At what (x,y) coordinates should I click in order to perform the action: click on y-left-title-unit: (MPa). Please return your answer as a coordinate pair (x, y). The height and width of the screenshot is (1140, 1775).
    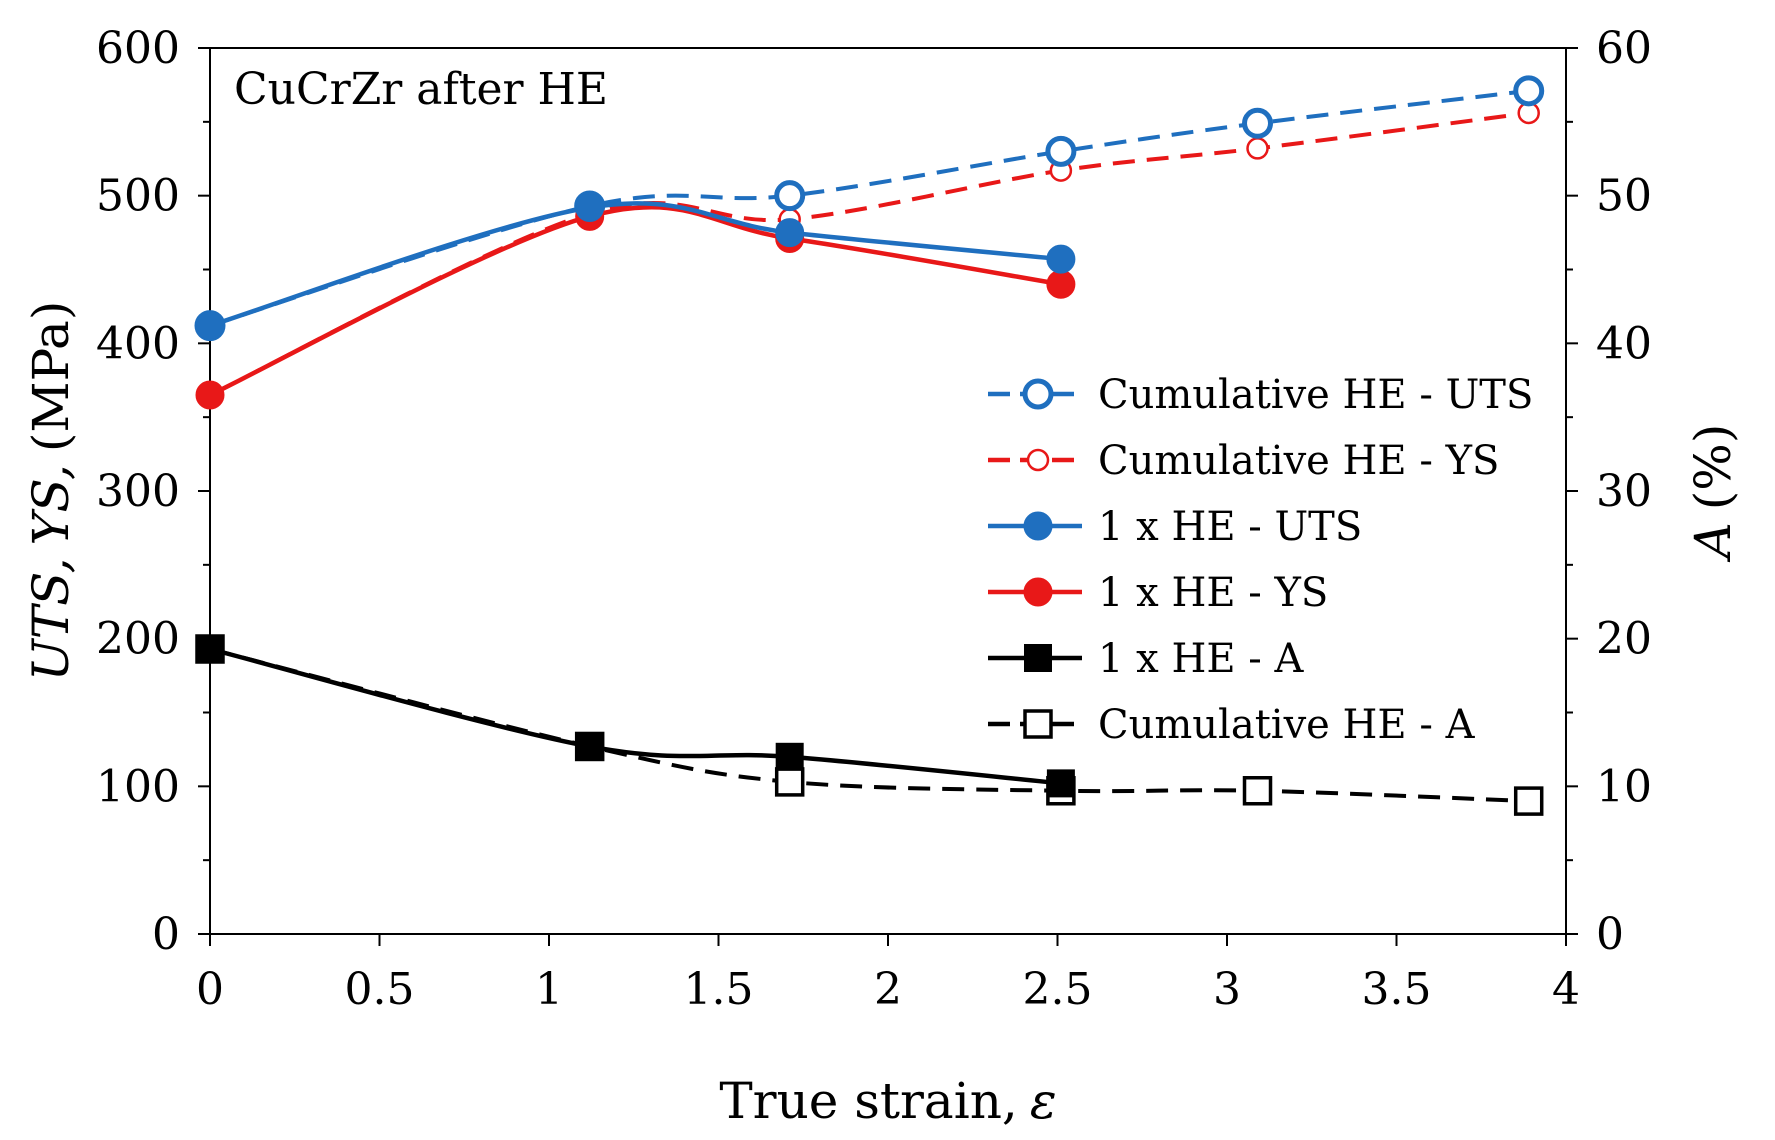
    Looking at the image, I should click on (51, 376).